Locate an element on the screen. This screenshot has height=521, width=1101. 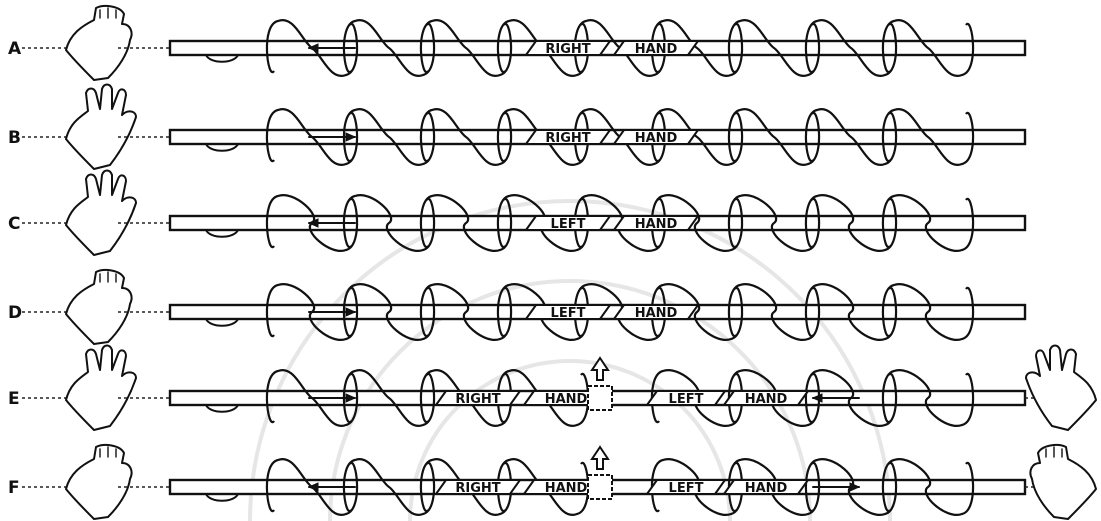
split-coupling-f is located at coordinates (600, 472).